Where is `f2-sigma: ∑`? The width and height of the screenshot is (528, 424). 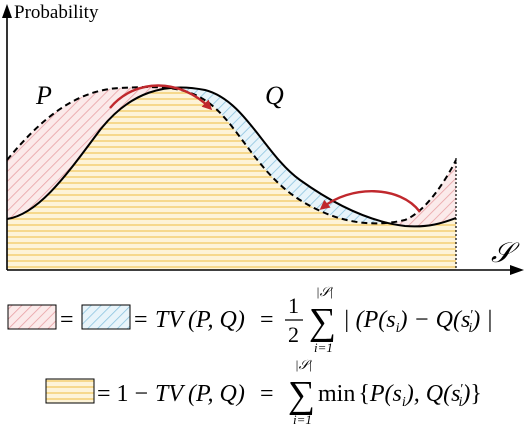
f2-sigma: ∑ is located at coordinates (301, 395).